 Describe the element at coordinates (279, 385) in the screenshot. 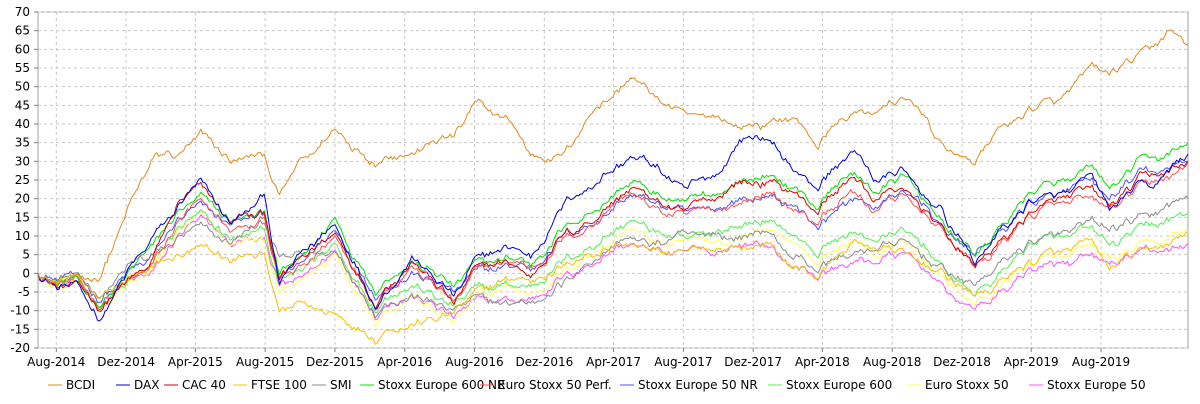

I see `legend-label: FTSE 100` at that location.